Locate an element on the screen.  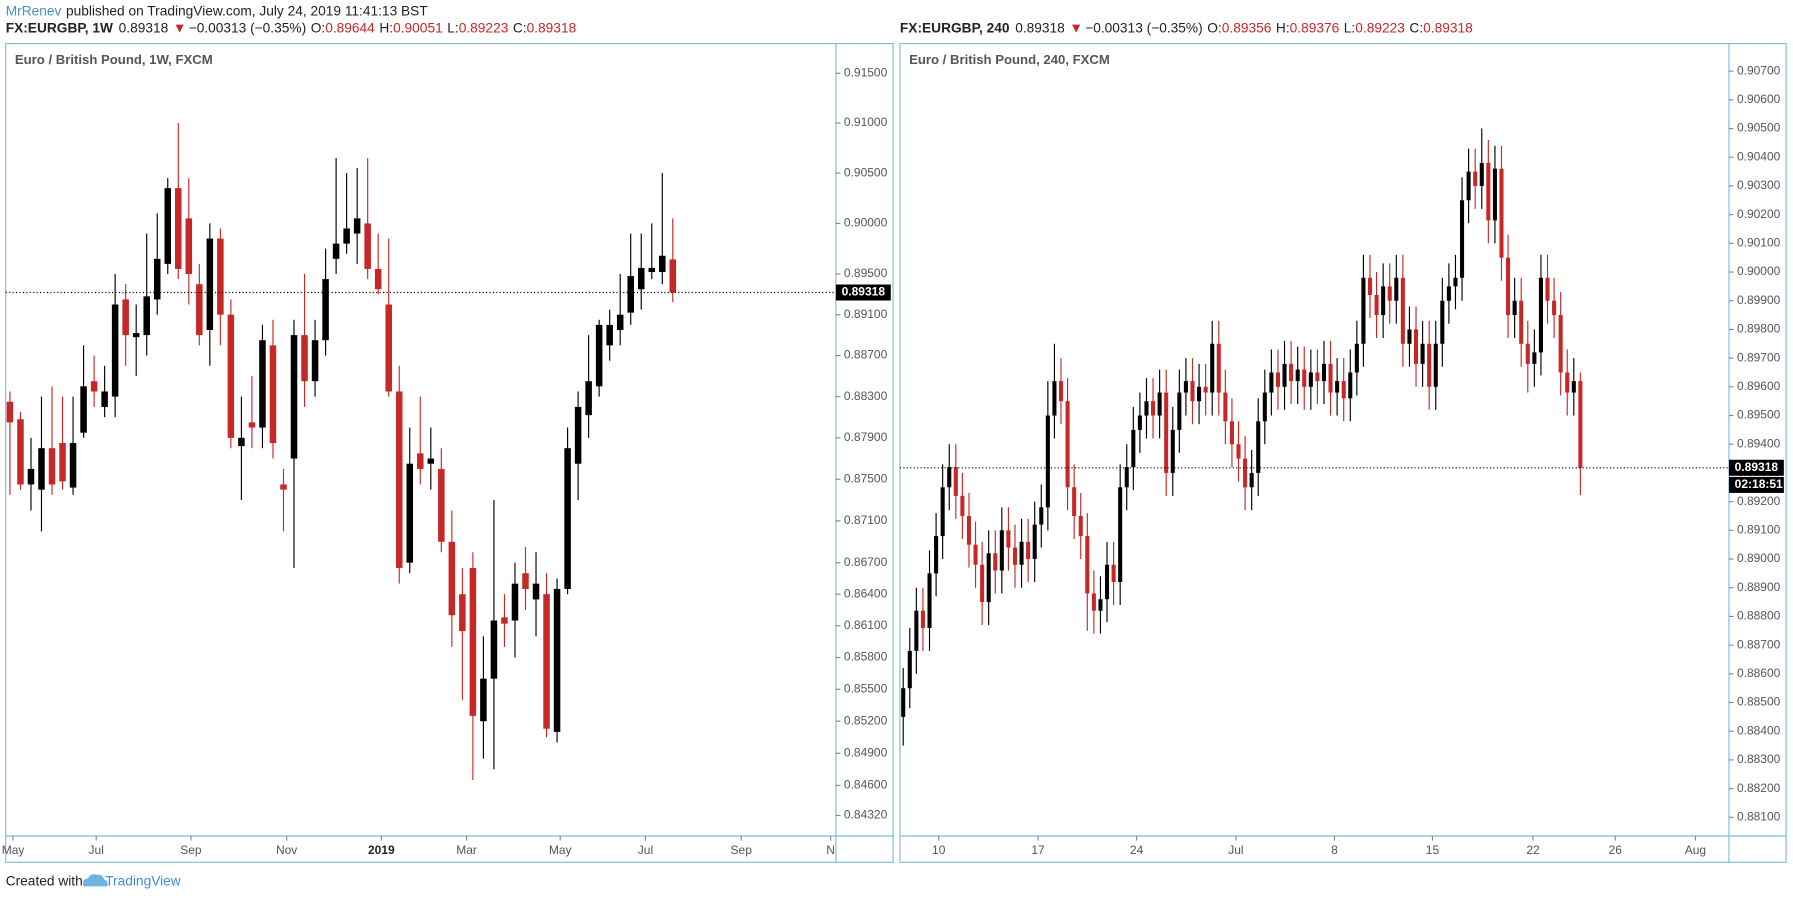
y-tick-label: 0.90400 is located at coordinates (1759, 156).